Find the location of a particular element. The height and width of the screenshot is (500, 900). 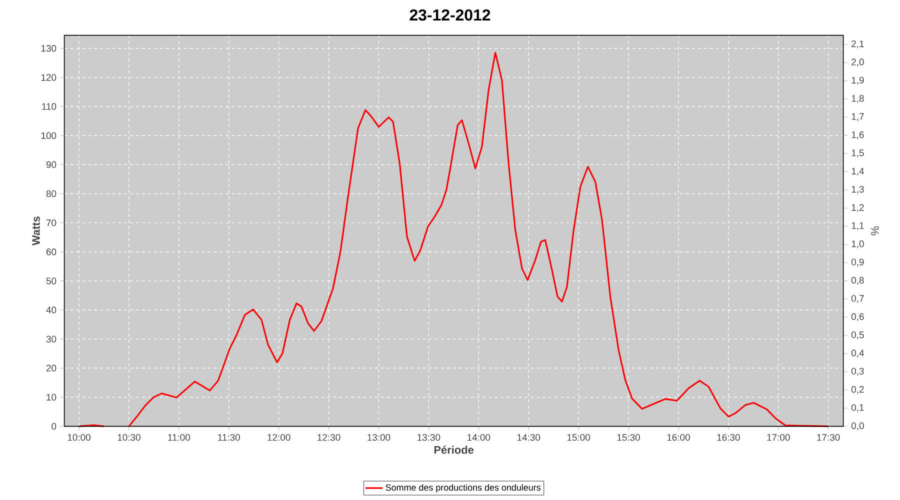

y2-tick-label: 1,8 is located at coordinates (858, 99).